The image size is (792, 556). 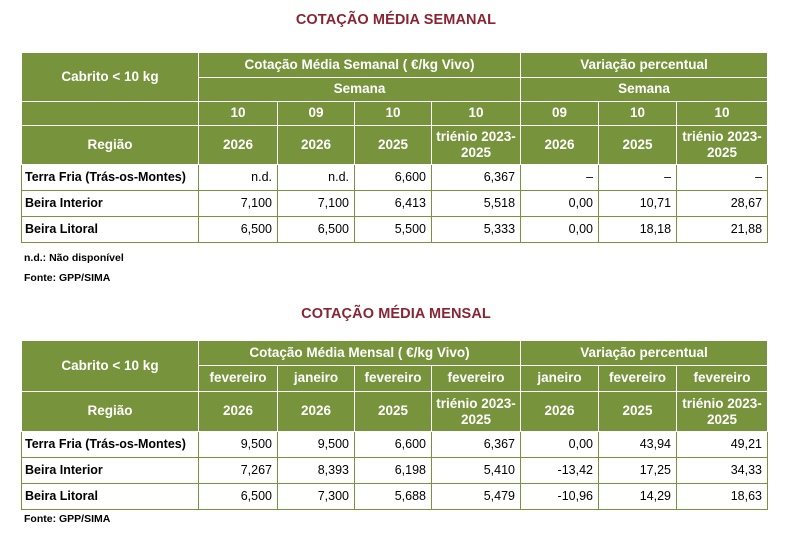 What do you see at coordinates (644, 89) in the screenshot?
I see `weekly-week-subheader-2: Semana` at bounding box center [644, 89].